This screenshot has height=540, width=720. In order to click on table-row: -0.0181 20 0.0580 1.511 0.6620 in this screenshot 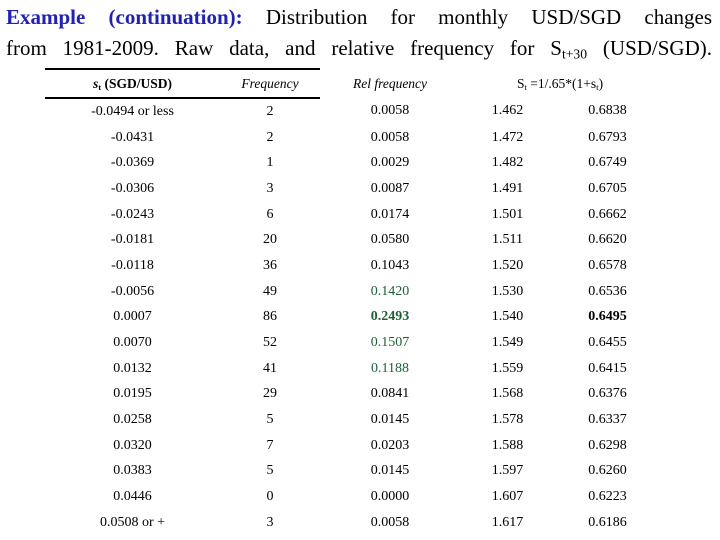, I will do `click(352, 240)`.